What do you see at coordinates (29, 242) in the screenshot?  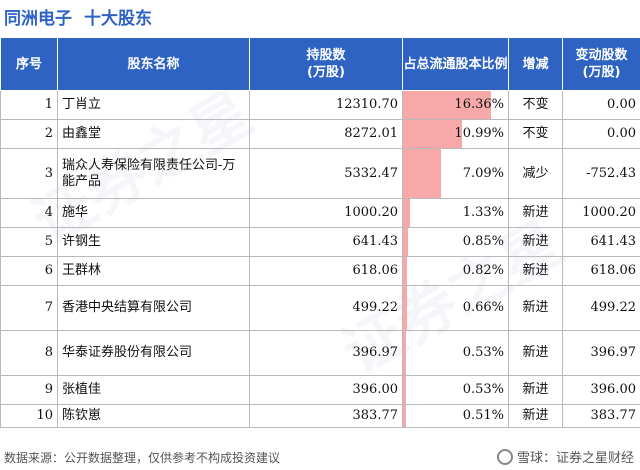 I see `row-index: 5` at bounding box center [29, 242].